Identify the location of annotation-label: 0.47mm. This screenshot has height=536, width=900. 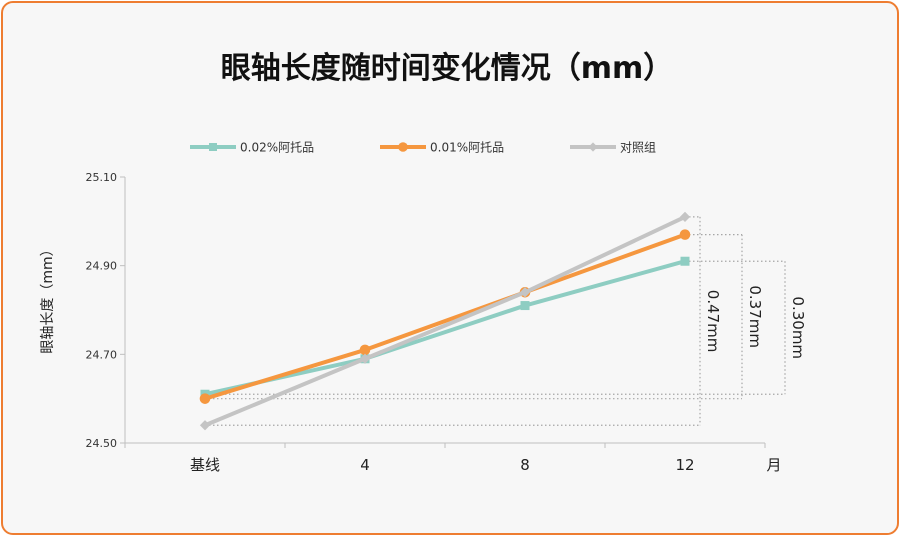
(713, 321).